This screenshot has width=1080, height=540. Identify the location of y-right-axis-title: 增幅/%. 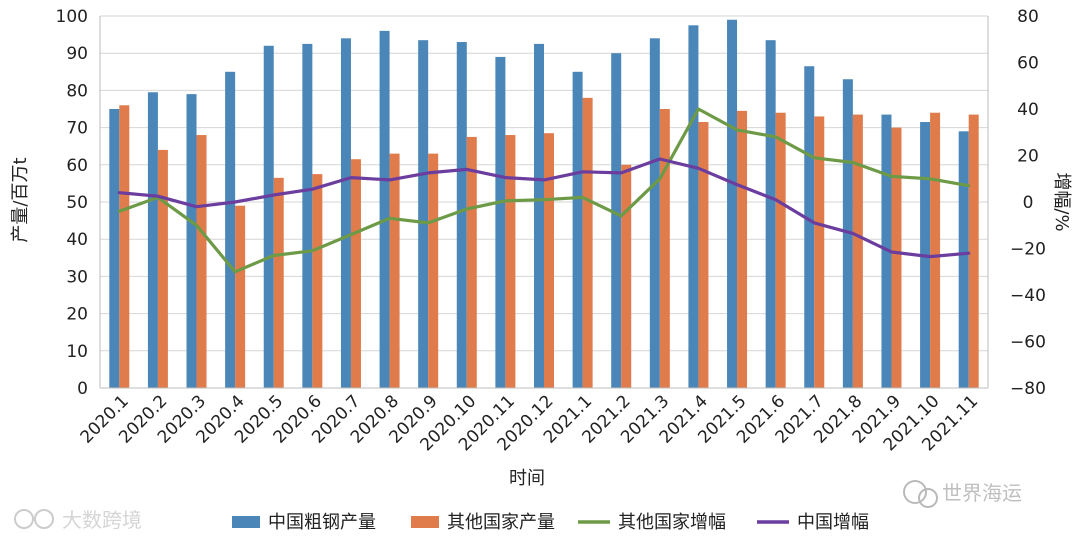
(1061, 201).